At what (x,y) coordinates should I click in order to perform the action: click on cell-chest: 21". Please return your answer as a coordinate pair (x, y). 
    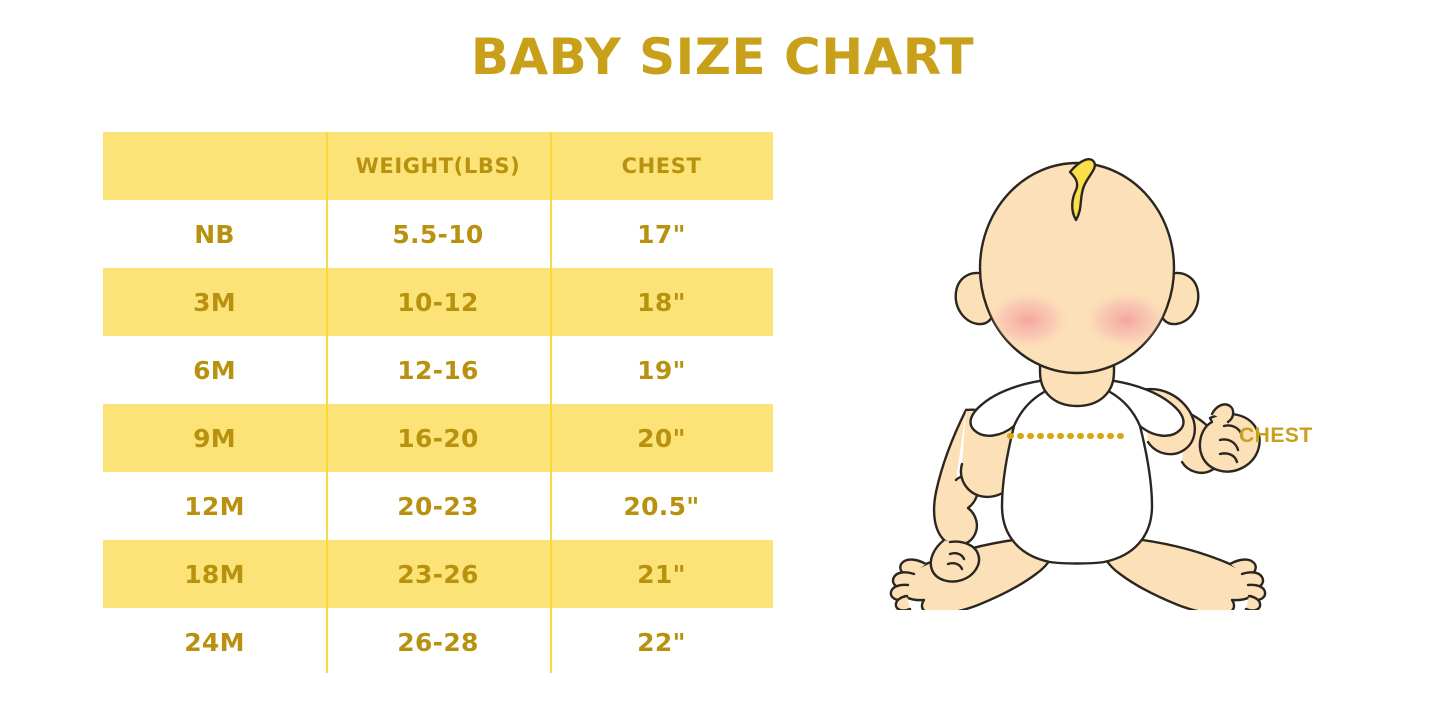
    Looking at the image, I should click on (661, 574).